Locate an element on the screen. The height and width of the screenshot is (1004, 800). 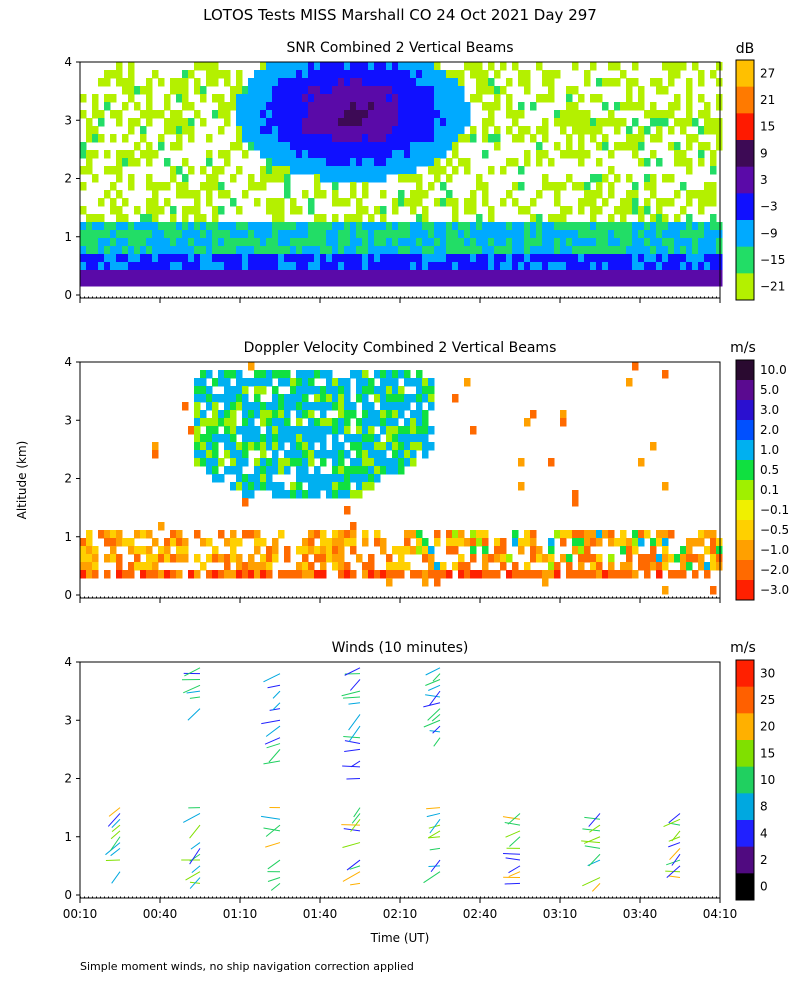
colorbar-label: −15 is located at coordinates (772, 260).